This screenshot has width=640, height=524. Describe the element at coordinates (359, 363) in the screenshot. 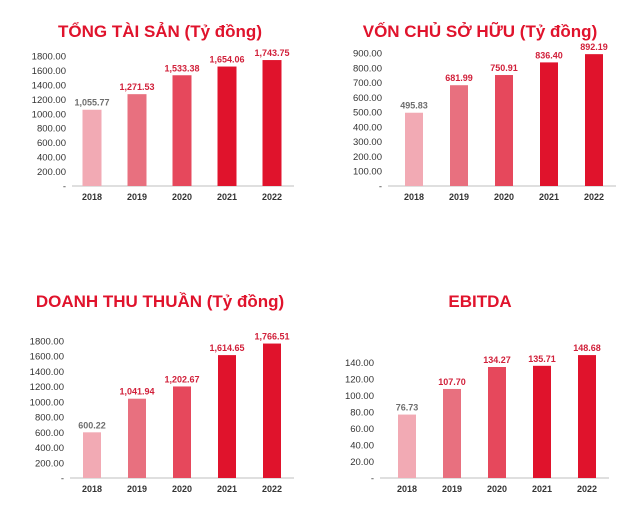

I see `y-tick-label: 140.00` at that location.